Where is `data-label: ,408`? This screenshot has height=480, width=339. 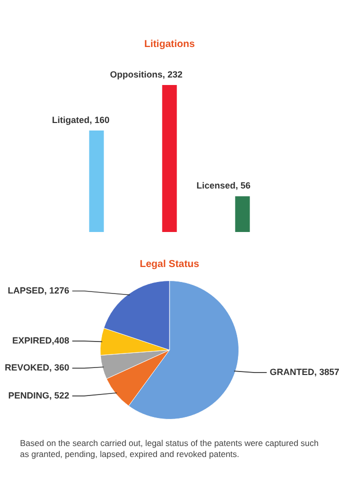
data-label: ,408 is located at coordinates (61, 341).